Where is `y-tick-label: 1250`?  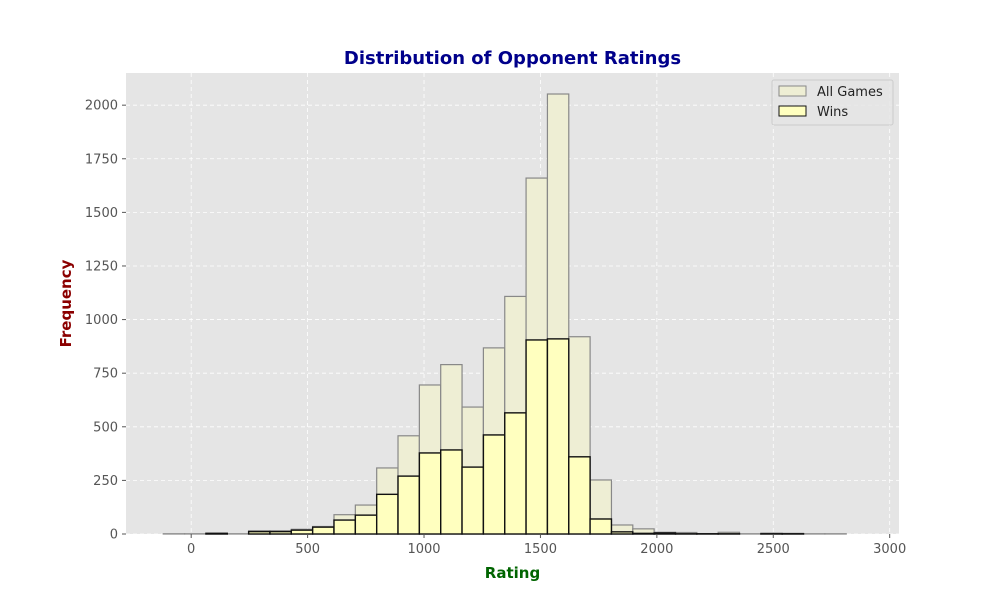 y-tick-label: 1250 is located at coordinates (101, 266).